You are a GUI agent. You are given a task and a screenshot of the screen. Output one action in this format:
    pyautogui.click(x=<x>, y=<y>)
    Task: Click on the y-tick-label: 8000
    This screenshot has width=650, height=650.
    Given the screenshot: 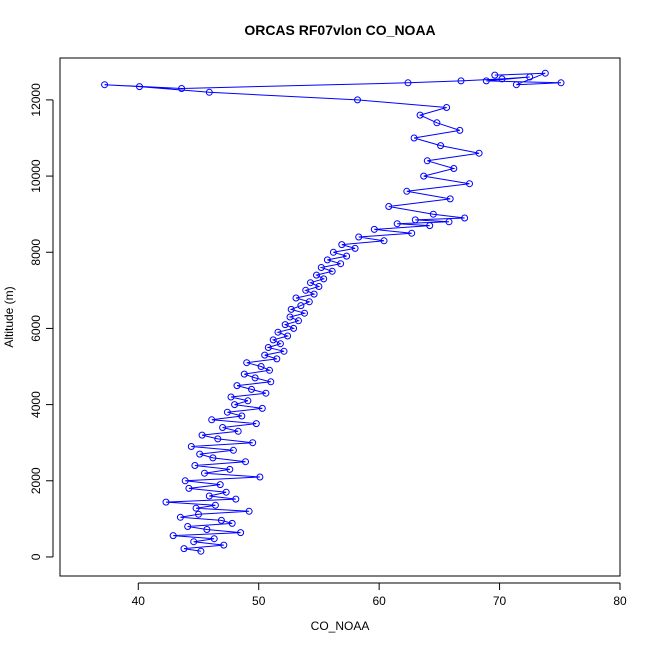 What is the action you would take?
    pyautogui.click(x=36, y=252)
    